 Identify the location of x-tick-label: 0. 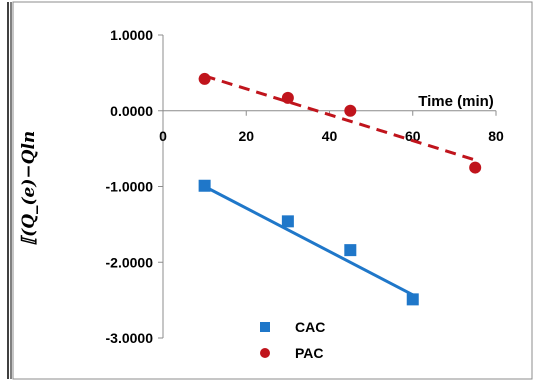
(163, 136).